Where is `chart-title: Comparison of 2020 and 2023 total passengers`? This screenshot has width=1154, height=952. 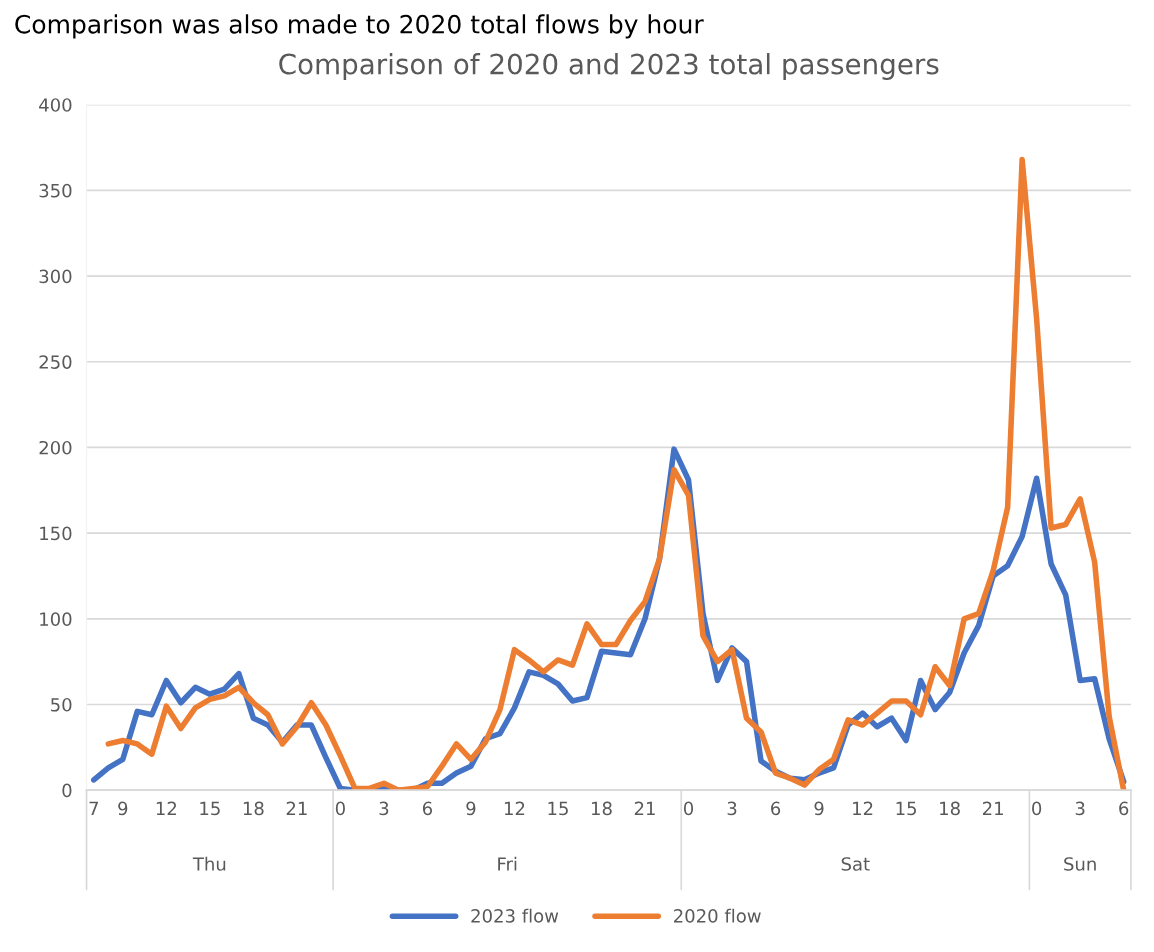
chart-title: Comparison of 2020 and 2023 total passengers is located at coordinates (609, 66).